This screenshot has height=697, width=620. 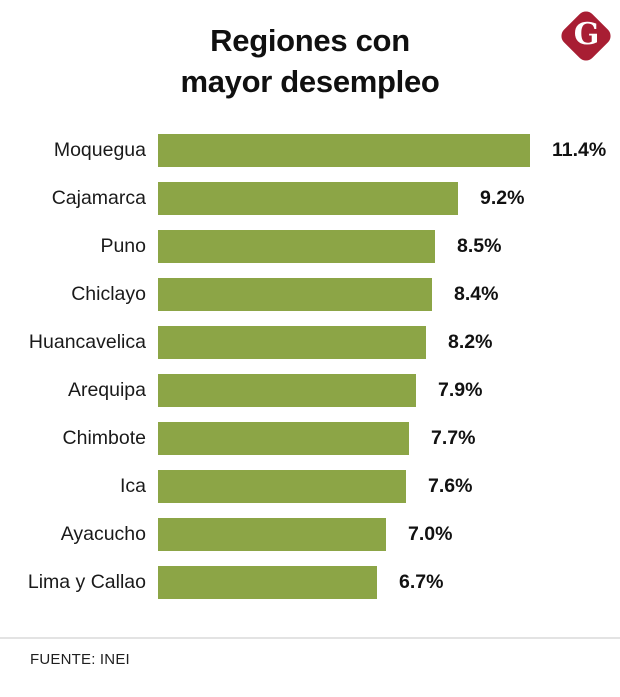 I want to click on bar-track: 11.4%, so click(x=389, y=150).